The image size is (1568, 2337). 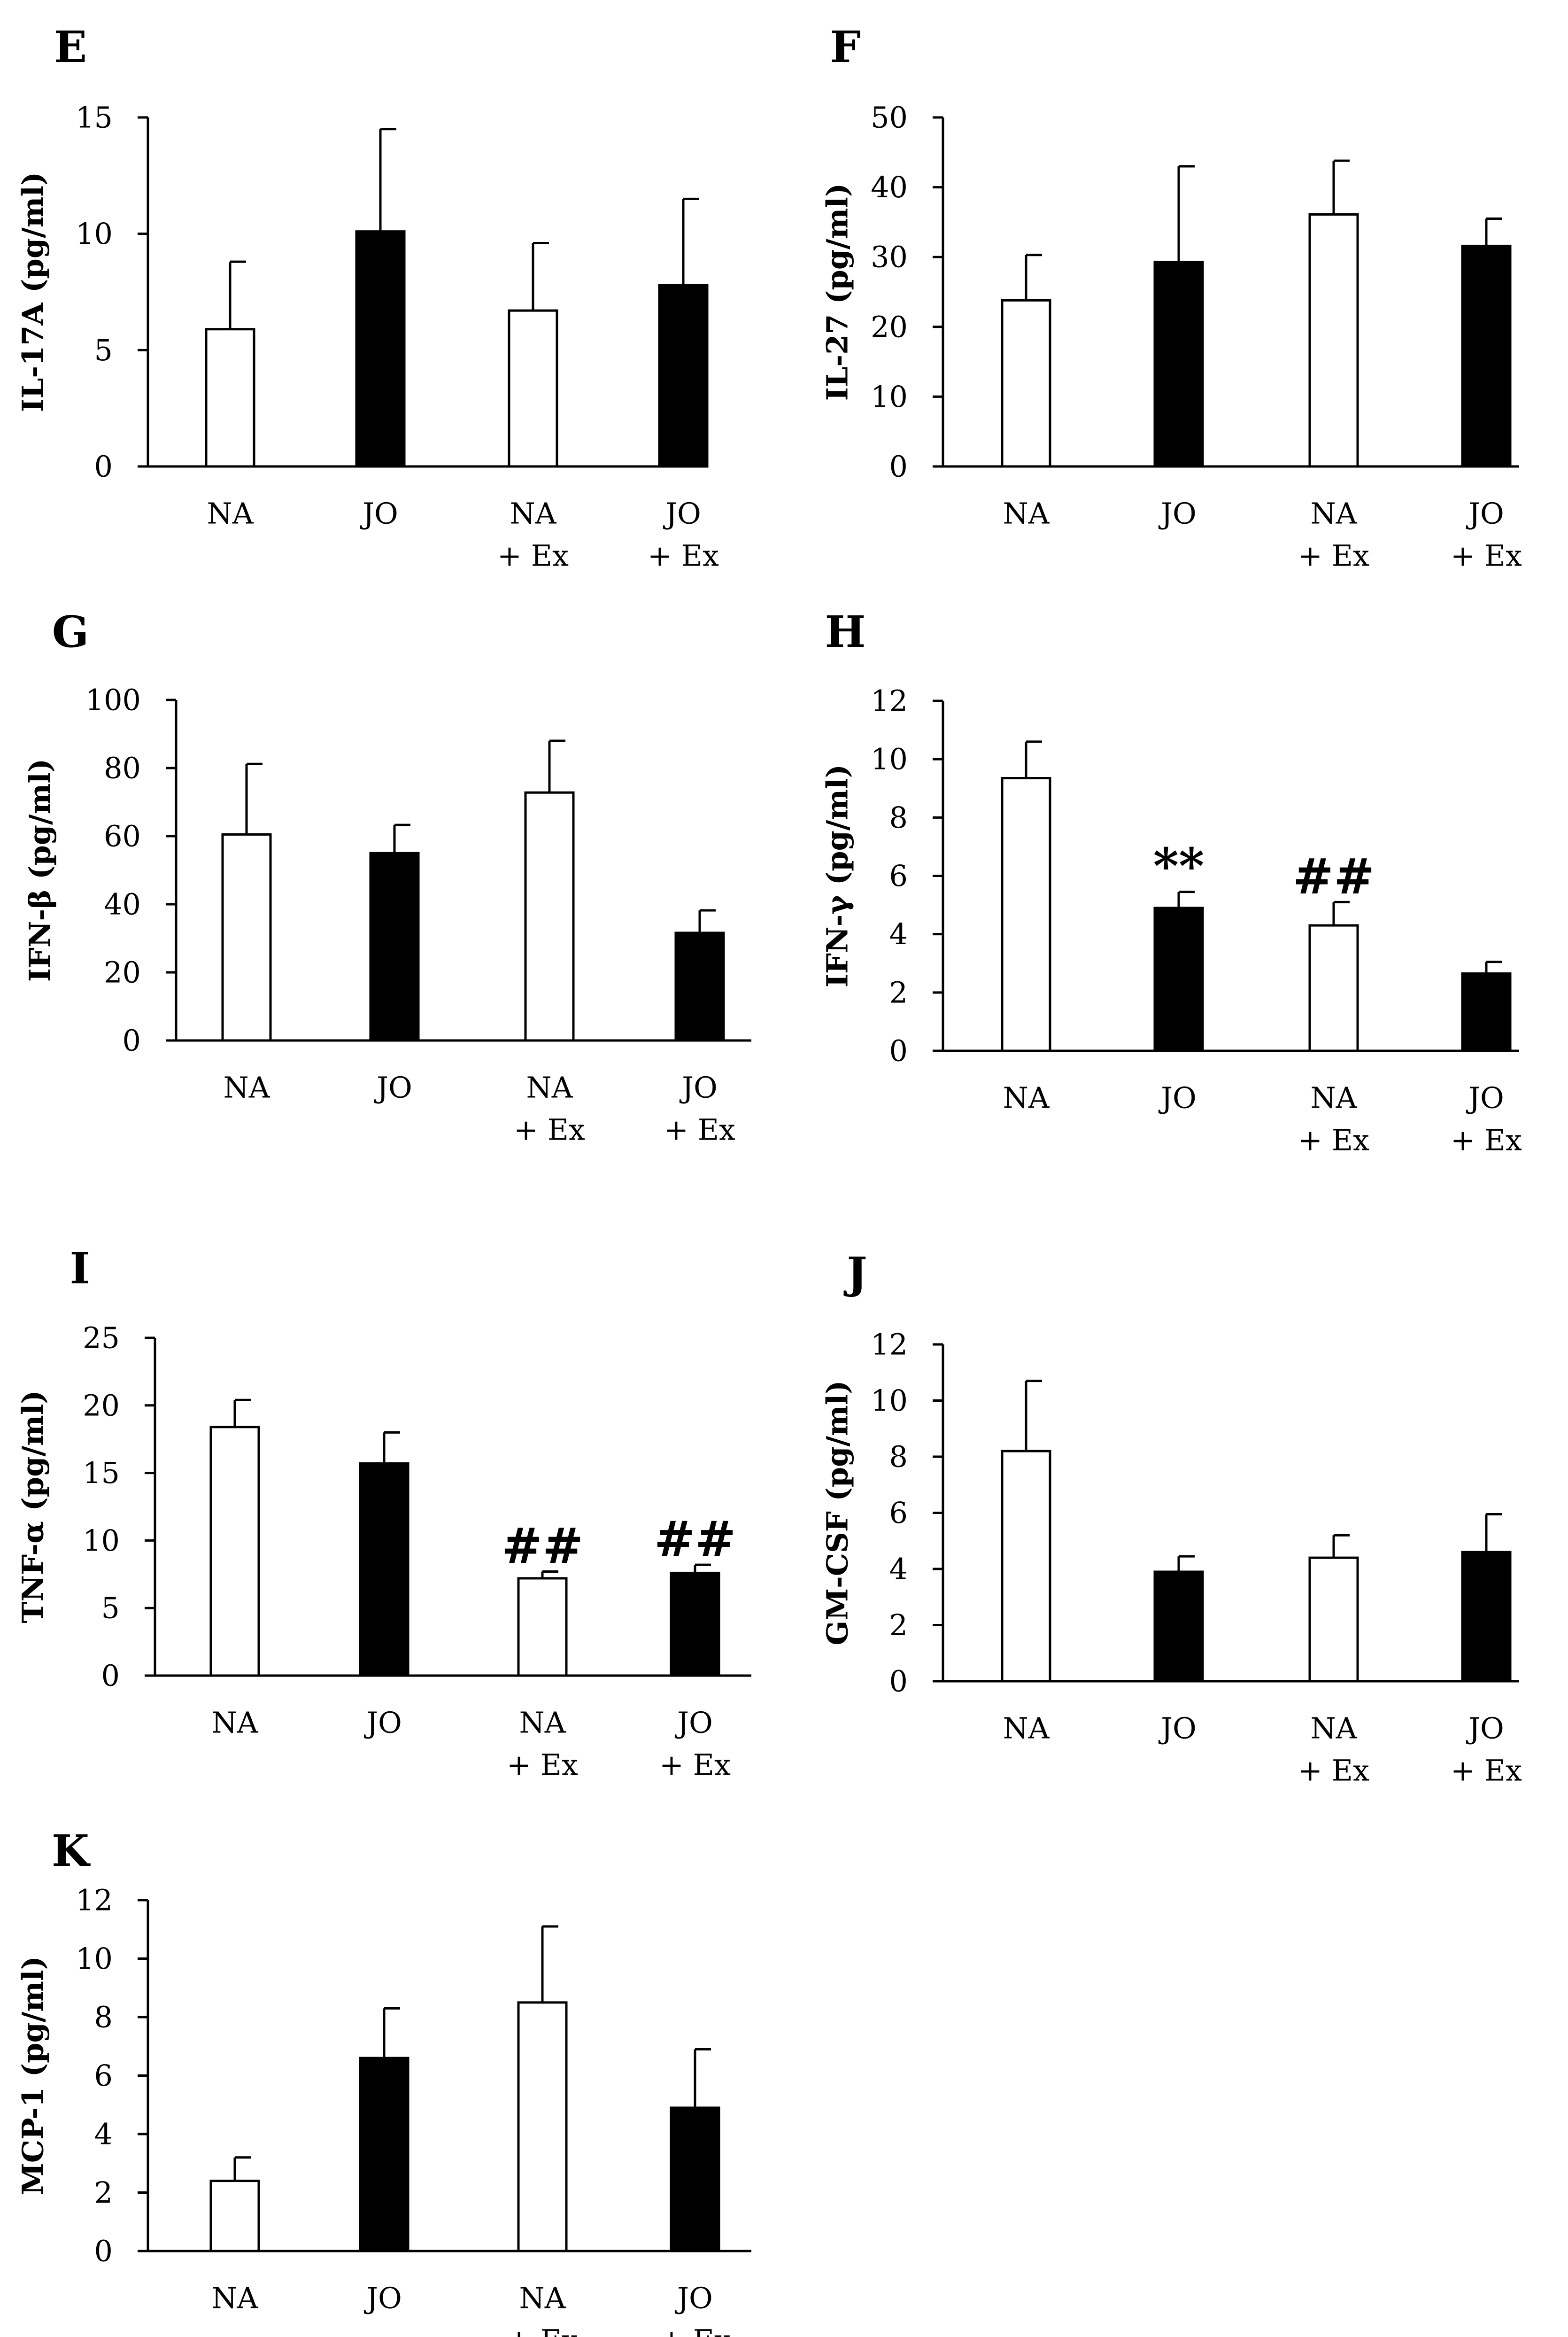 What do you see at coordinates (384, 2155) in the screenshot?
I see `panel-k-bar-jo` at bounding box center [384, 2155].